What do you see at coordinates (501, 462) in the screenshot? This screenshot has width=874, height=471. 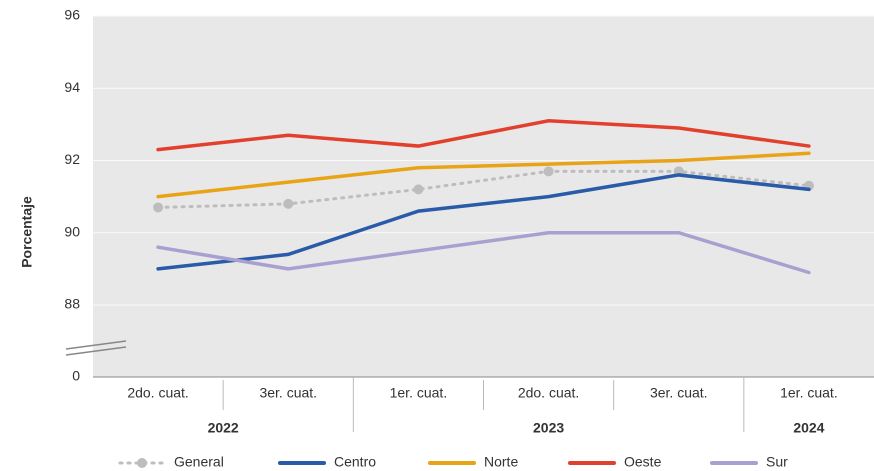 I see `legend-label: Norte` at bounding box center [501, 462].